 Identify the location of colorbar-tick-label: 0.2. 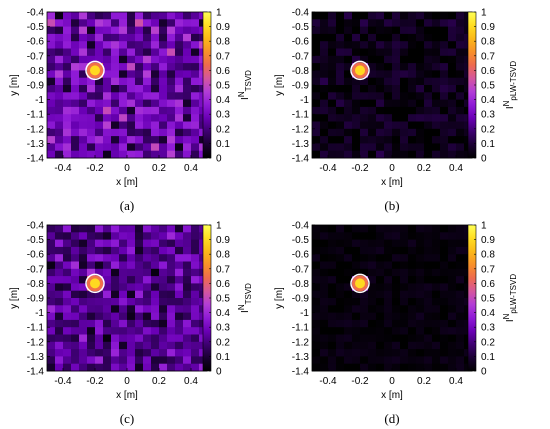
(488, 342).